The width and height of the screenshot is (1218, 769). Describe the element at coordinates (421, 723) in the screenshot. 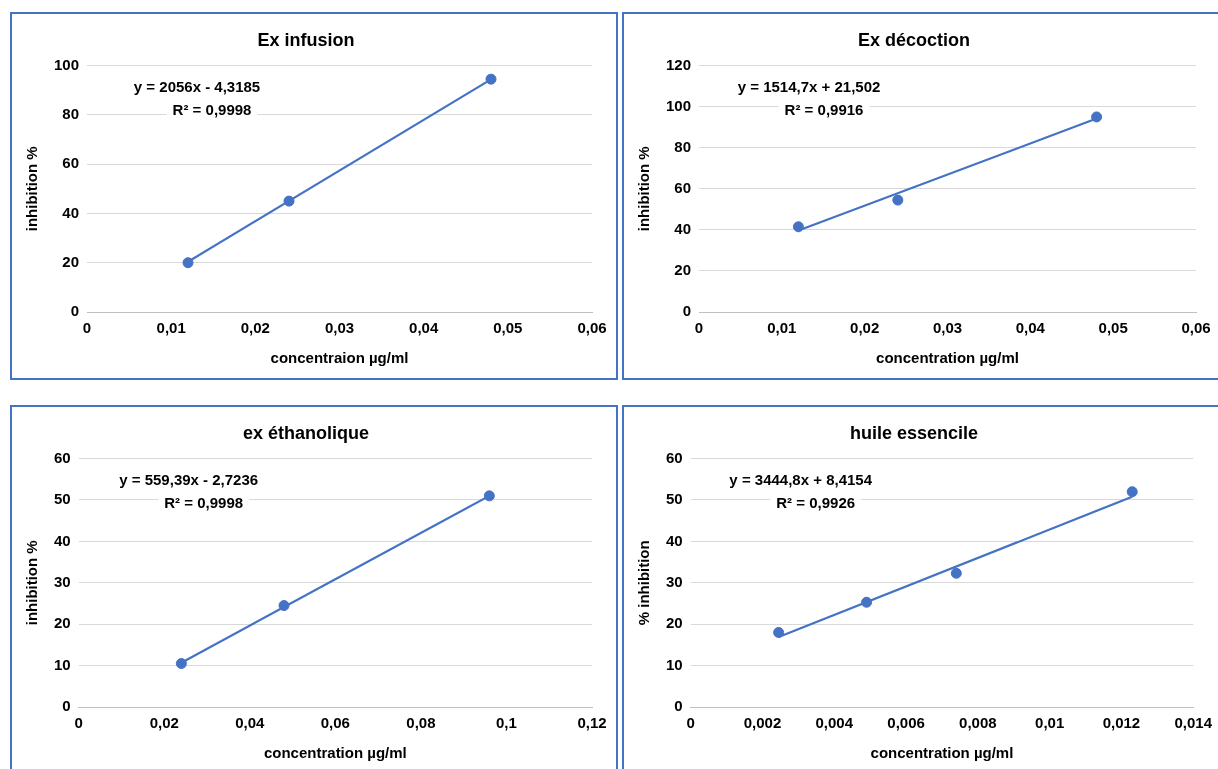

I see `x-tick-label: 0,08` at that location.